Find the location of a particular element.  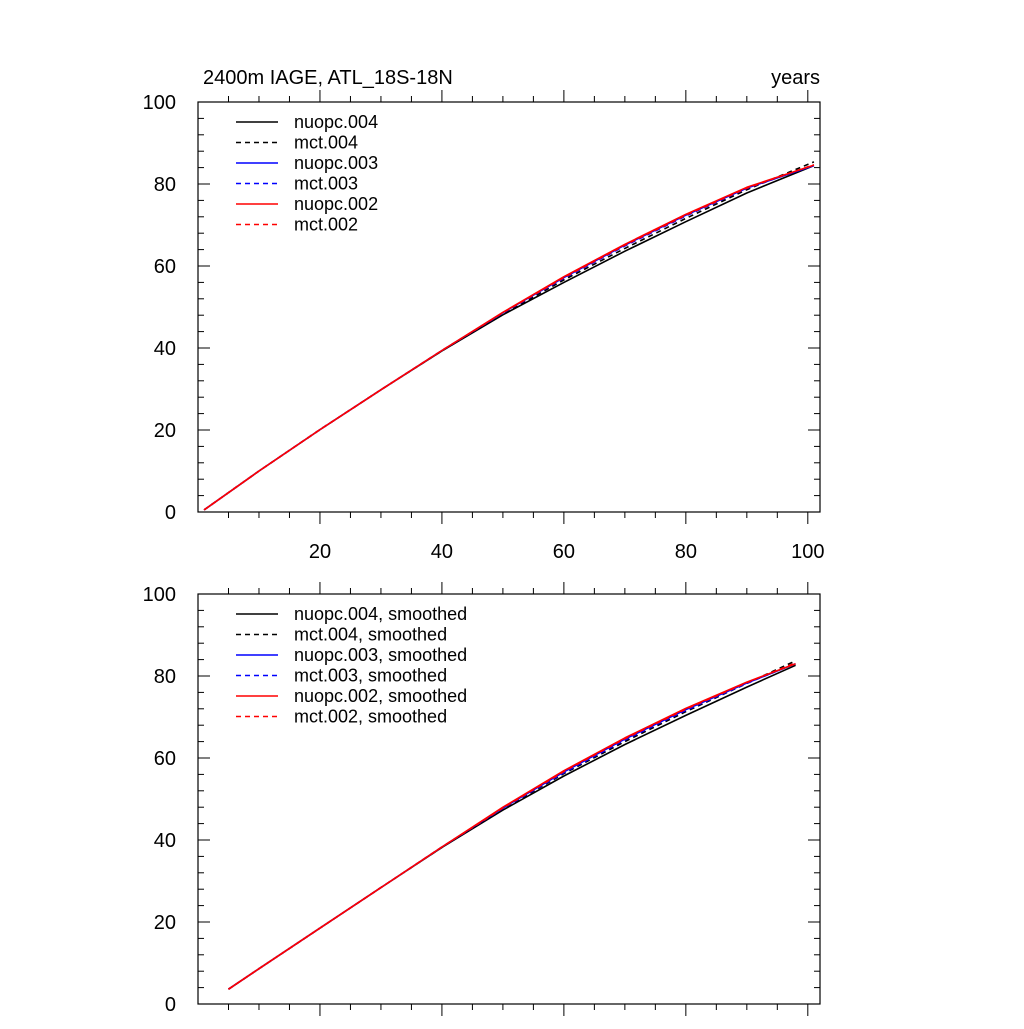

x-tick-label: 20 is located at coordinates (320, 552).